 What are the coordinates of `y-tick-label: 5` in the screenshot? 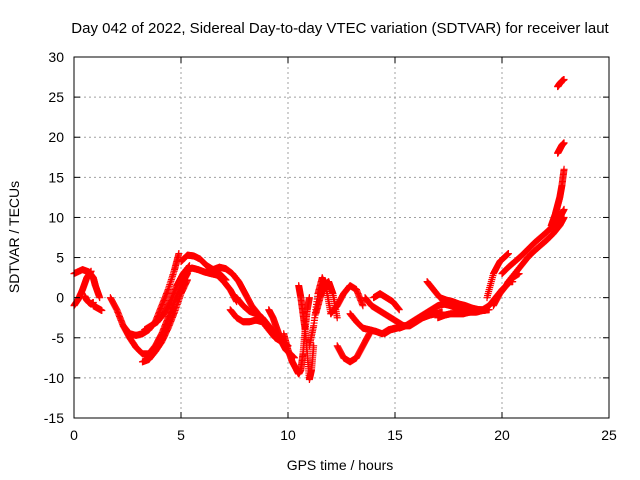 It's located at (60, 258).